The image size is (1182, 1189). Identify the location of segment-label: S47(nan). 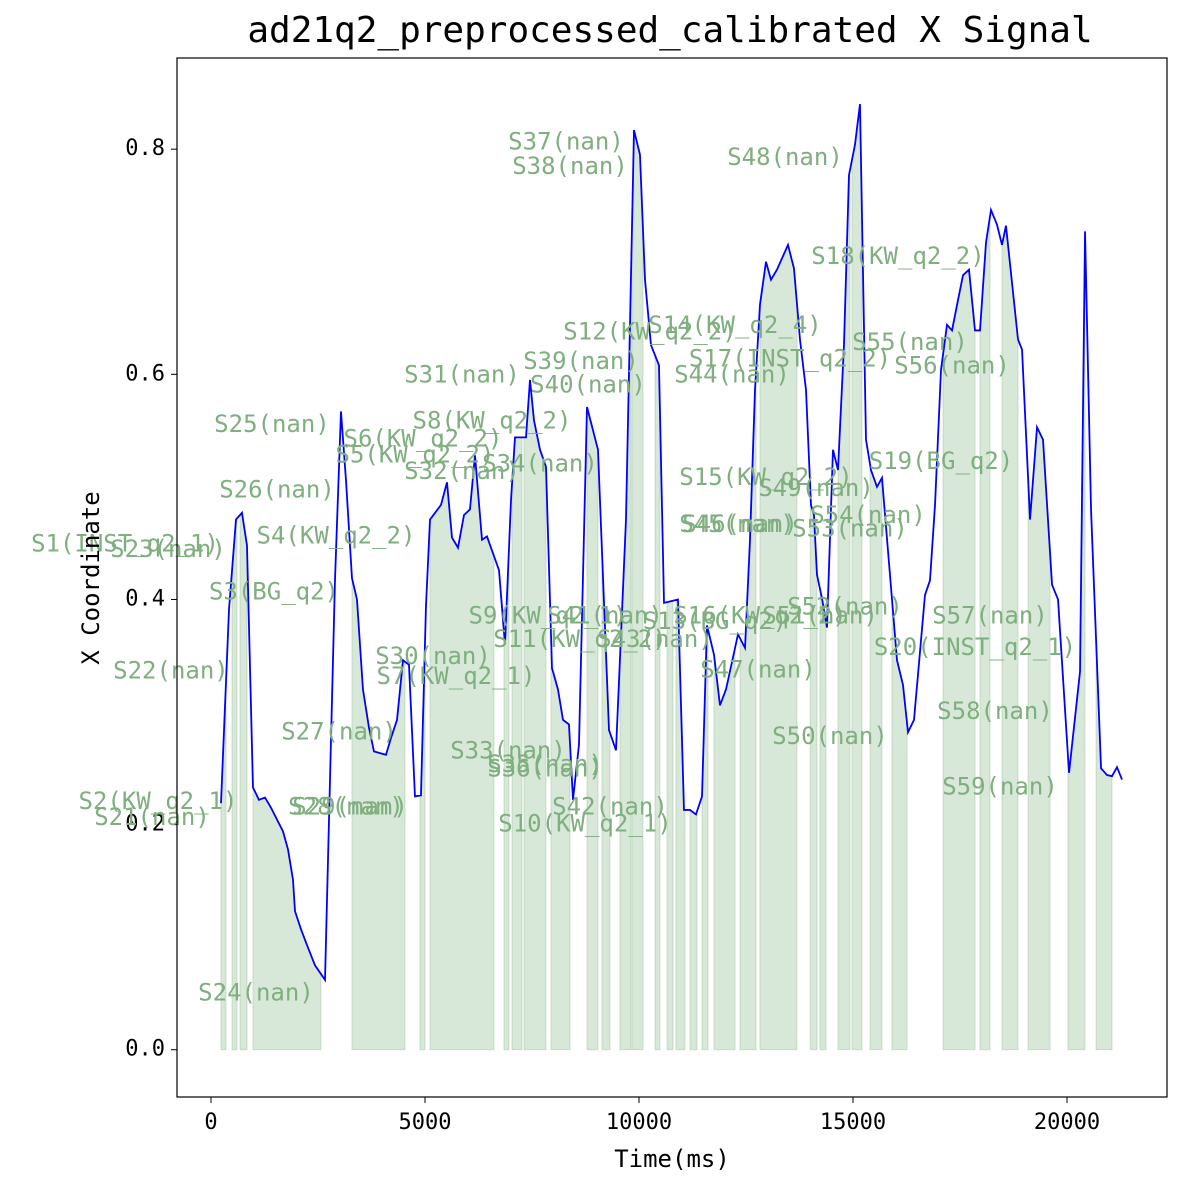
(758, 669).